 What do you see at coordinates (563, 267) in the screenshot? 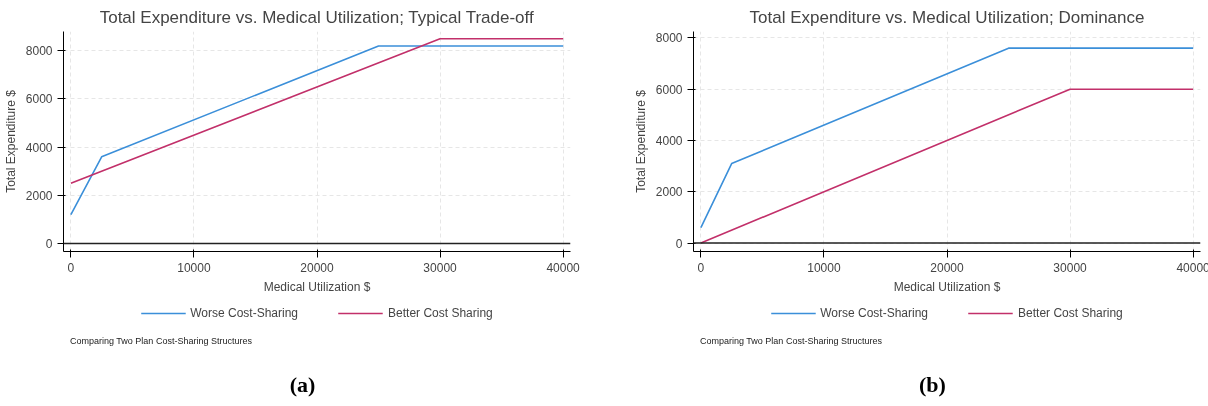
I see `x-tick-label: 40000` at bounding box center [563, 267].